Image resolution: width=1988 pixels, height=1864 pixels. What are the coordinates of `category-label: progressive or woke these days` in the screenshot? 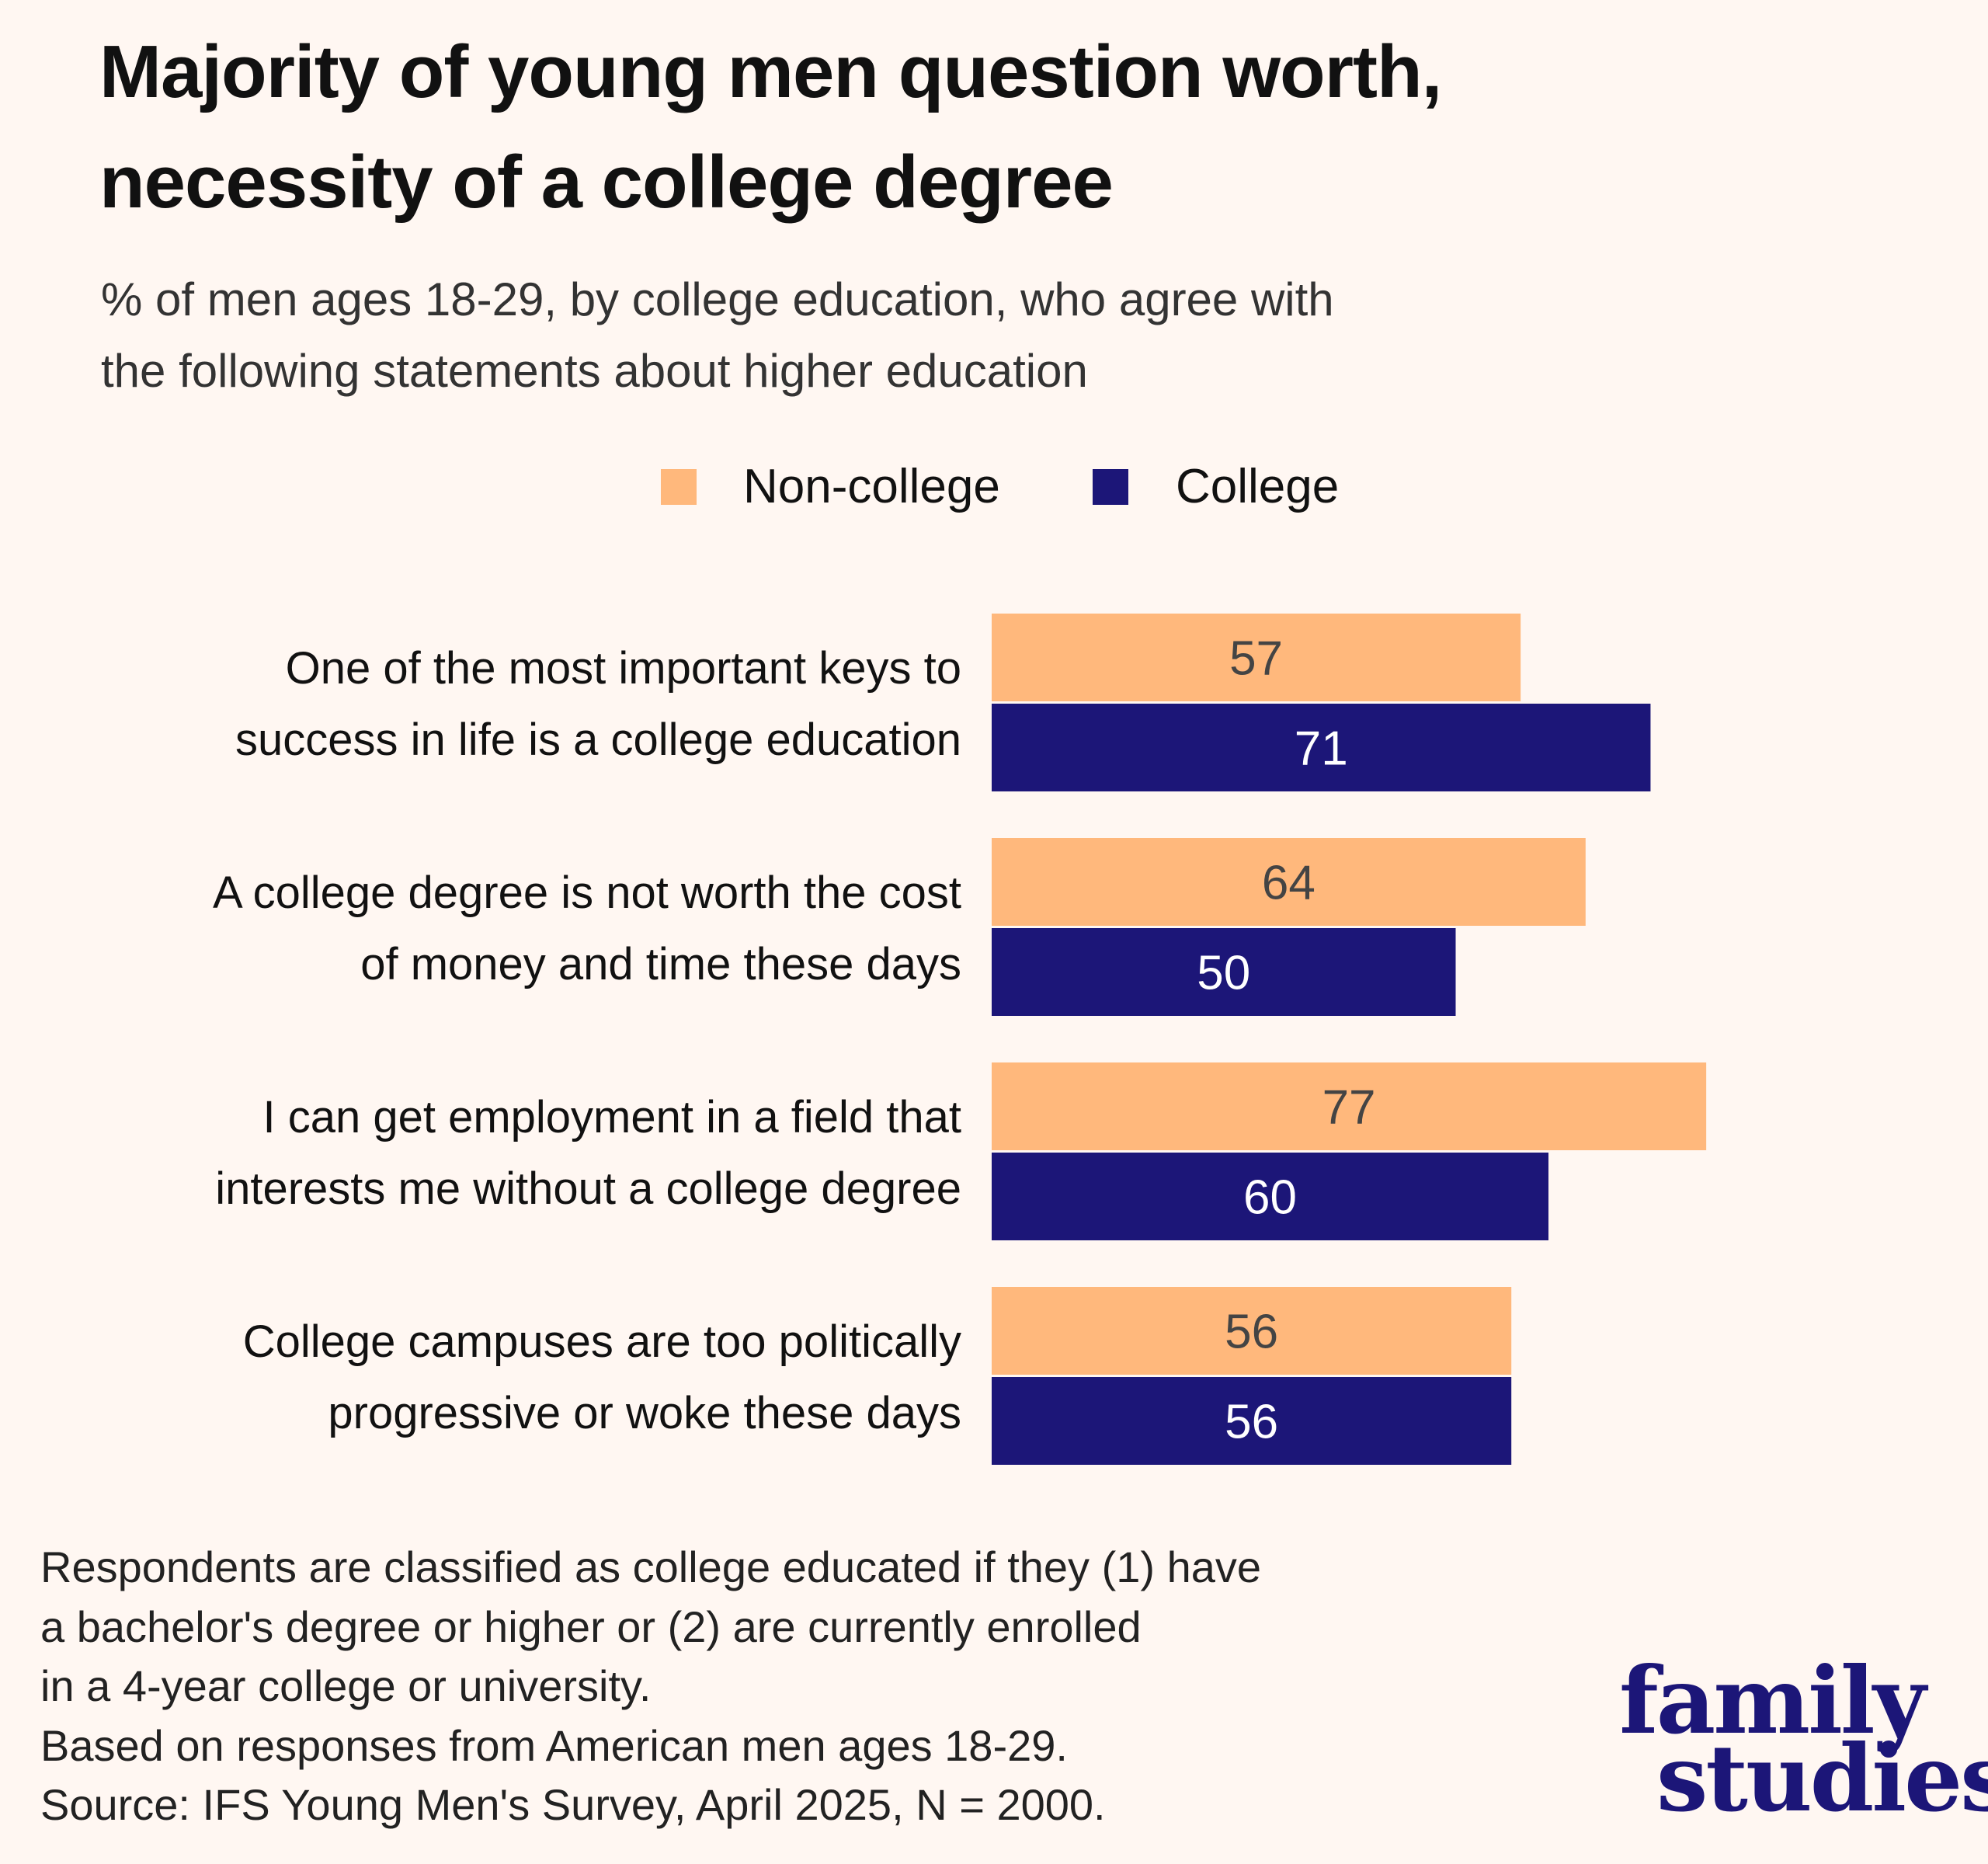 It's located at (644, 1413).